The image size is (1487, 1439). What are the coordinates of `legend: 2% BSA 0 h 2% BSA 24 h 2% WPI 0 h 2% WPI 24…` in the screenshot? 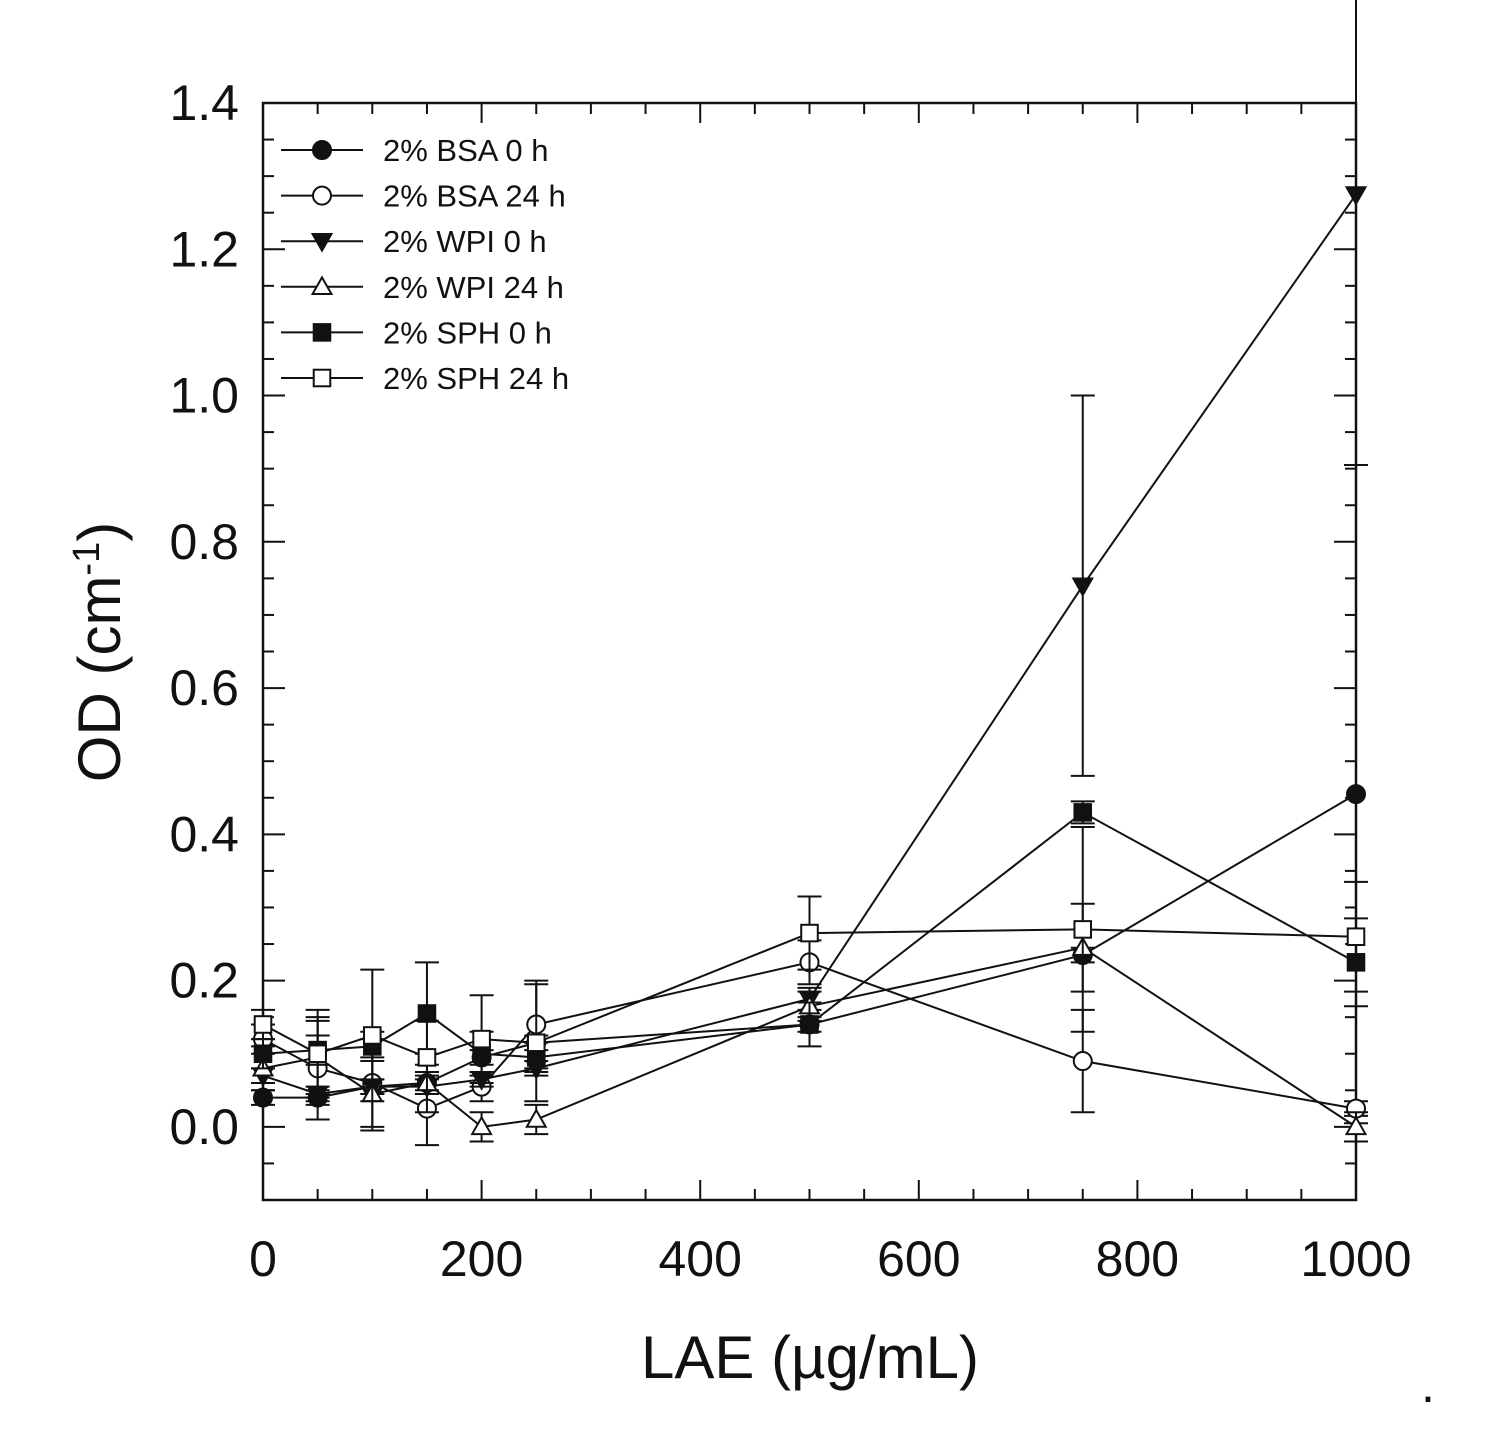 It's located at (425, 264).